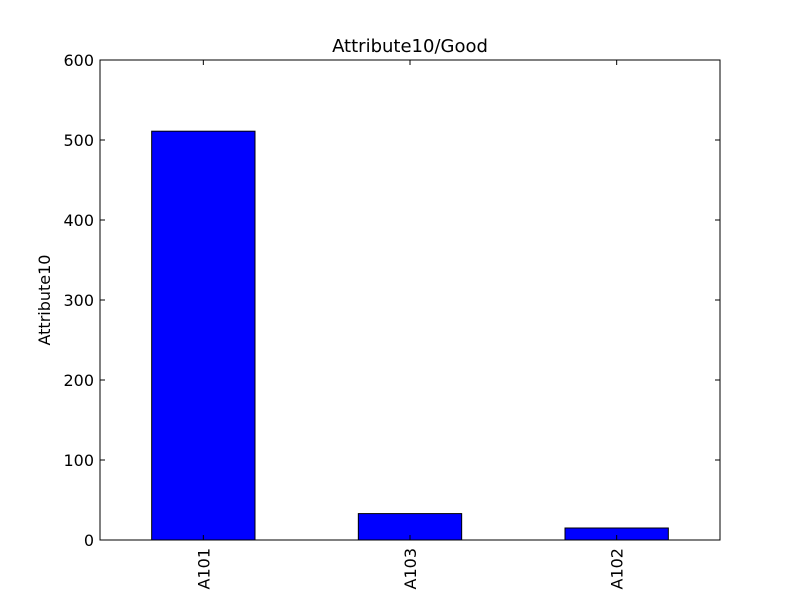 This screenshot has width=800, height=600. Describe the element at coordinates (78, 380) in the screenshot. I see `y-tick-label: 200` at that location.